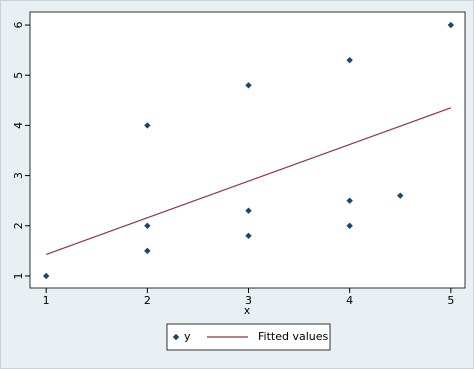 The height and width of the screenshot is (369, 474). I want to click on y-tick-label: 6, so click(18, 25).